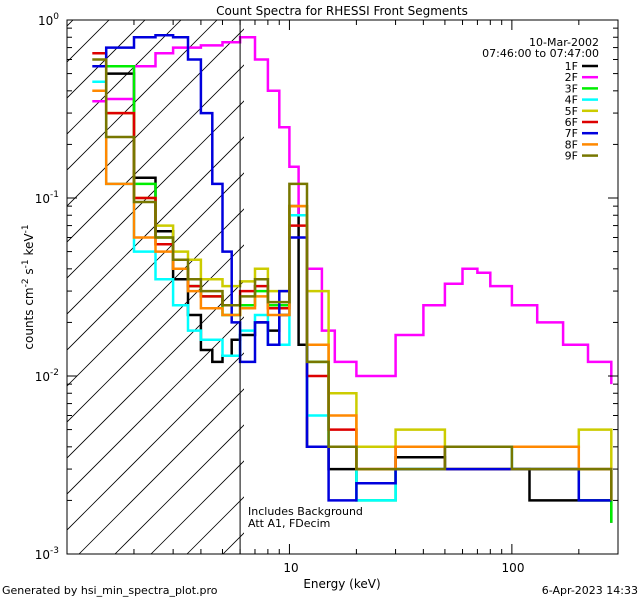  What do you see at coordinates (47, 198) in the screenshot?
I see `y-tick-label: 10⁻¹` at bounding box center [47, 198].